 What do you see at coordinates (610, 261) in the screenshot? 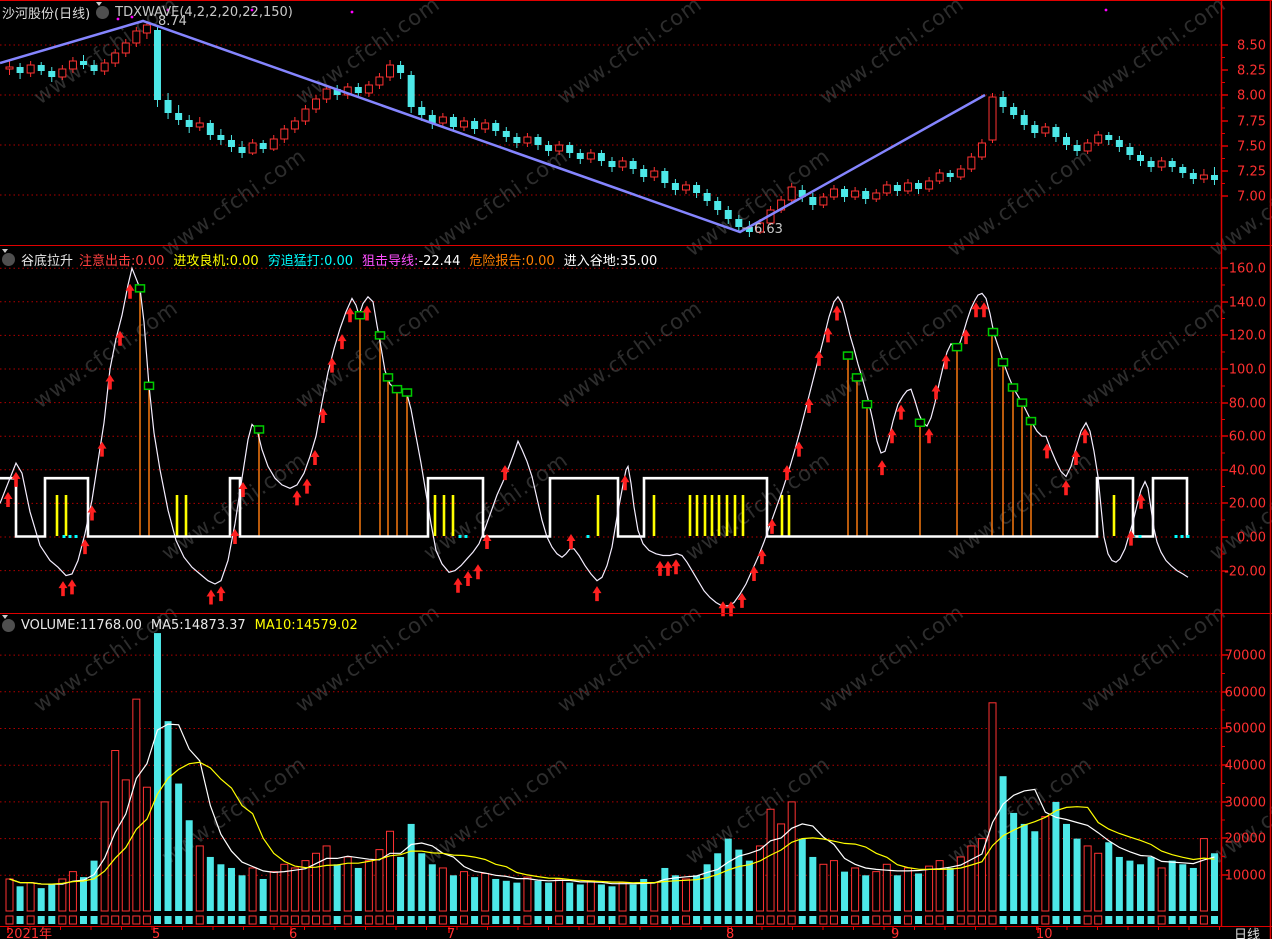
I see `field-label-value: 进入谷地: 35.00` at bounding box center [610, 261].